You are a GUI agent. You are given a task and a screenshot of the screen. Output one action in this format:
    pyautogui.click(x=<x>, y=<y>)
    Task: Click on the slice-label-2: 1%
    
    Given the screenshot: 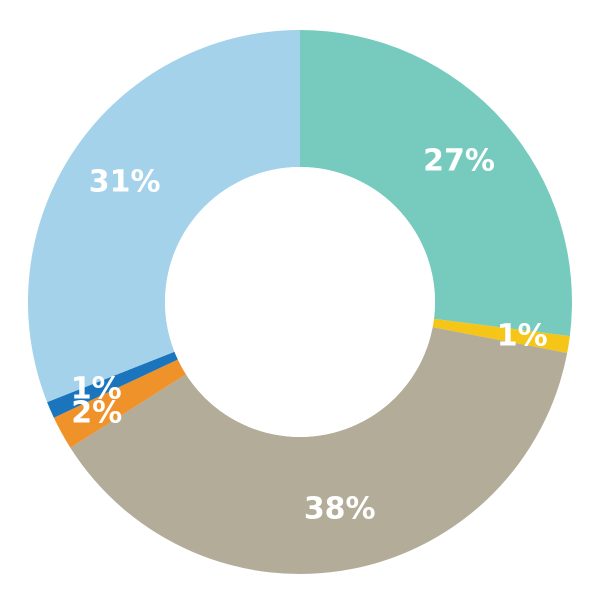 What is the action you would take?
    pyautogui.click(x=522, y=336)
    